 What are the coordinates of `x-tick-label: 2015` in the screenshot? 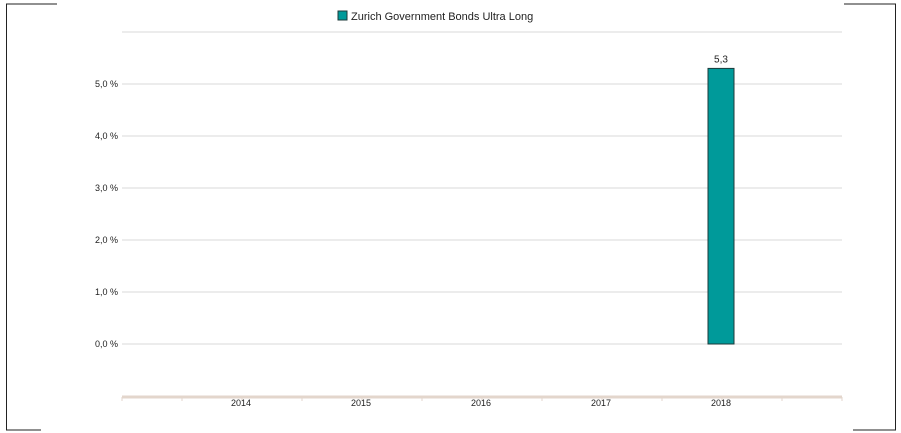 It's located at (361, 403).